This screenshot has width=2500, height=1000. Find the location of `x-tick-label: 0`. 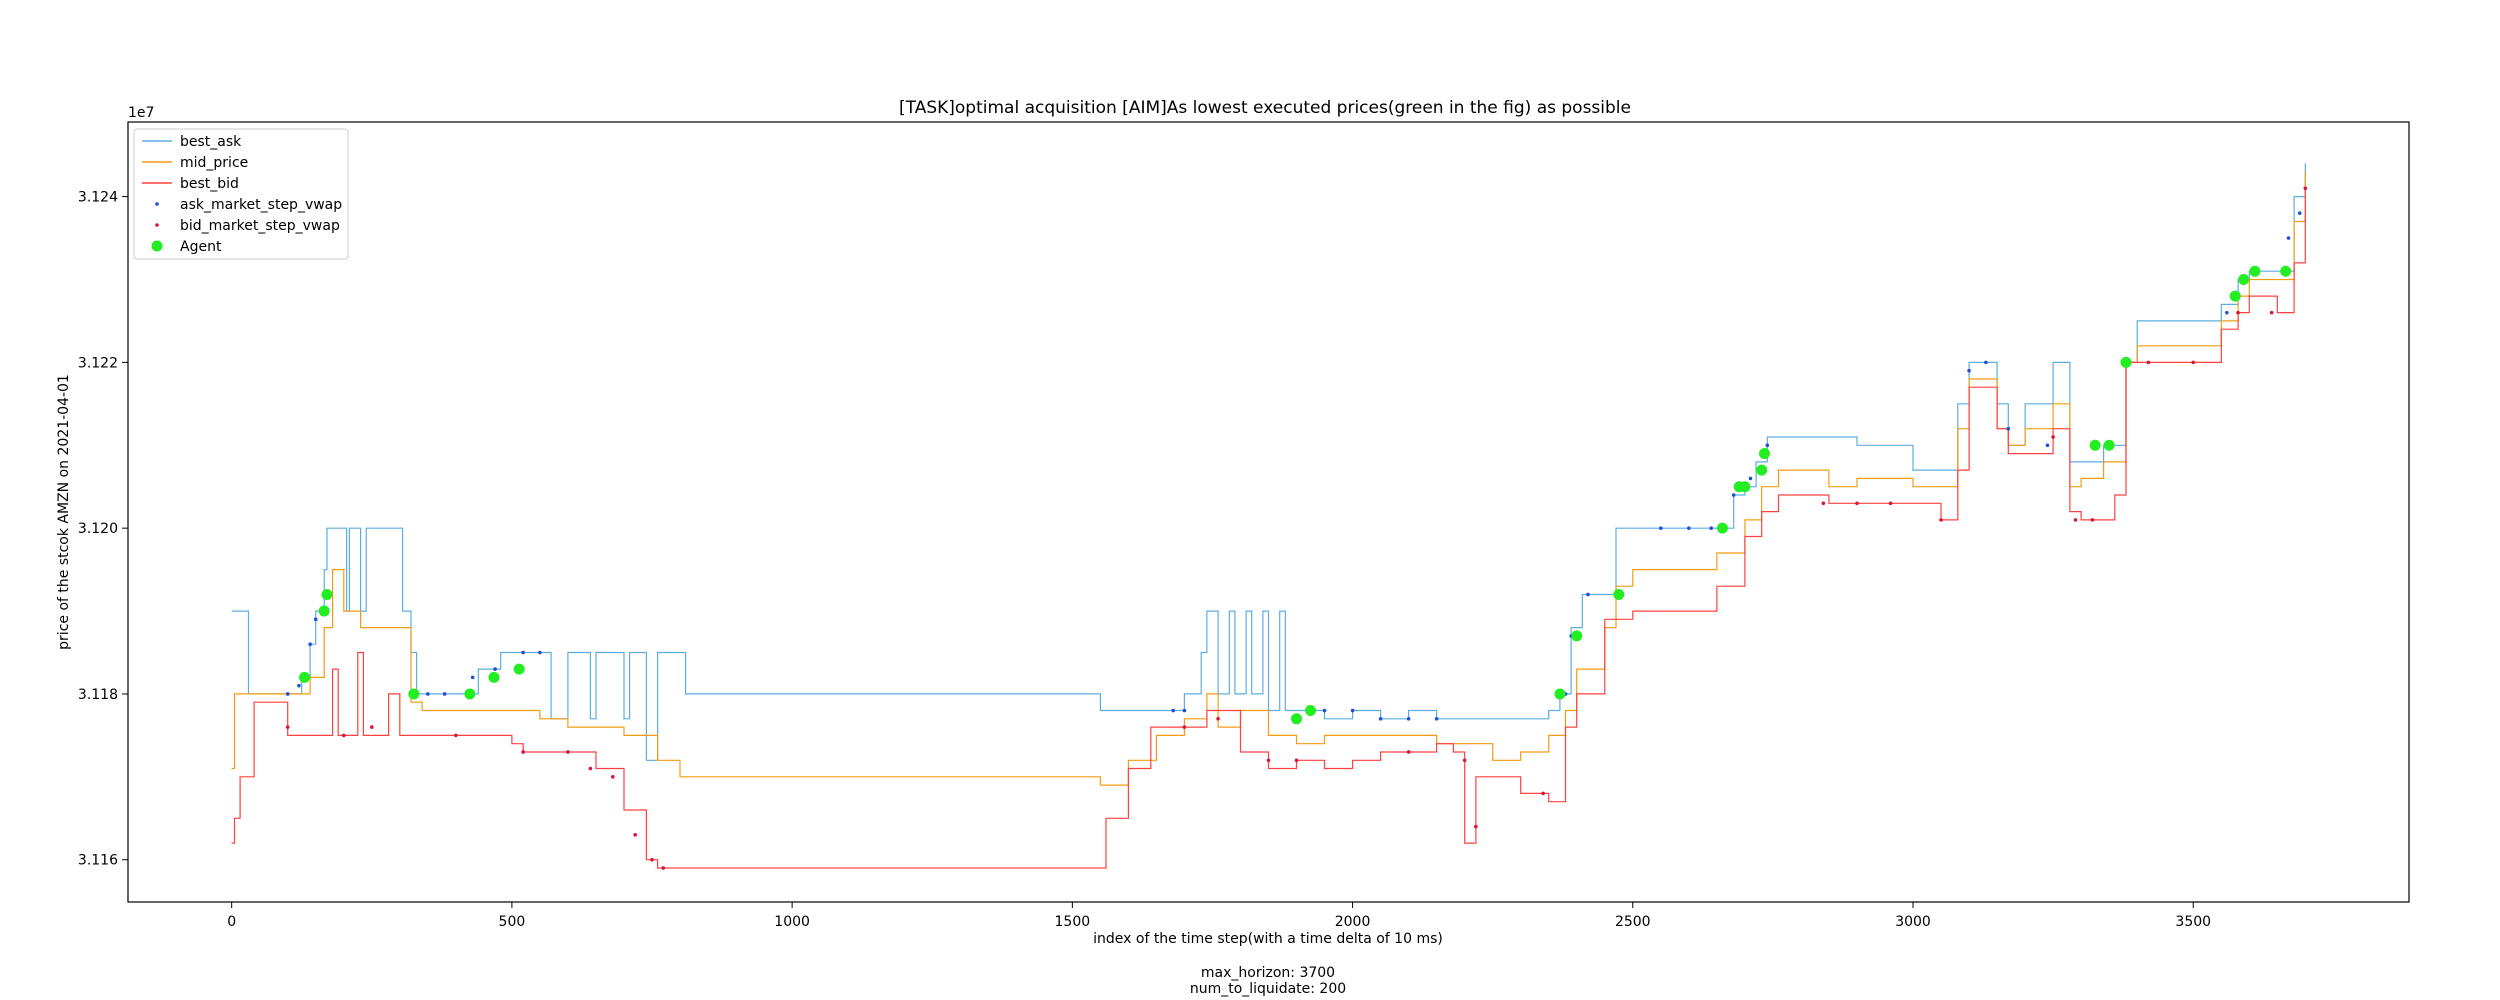

x-tick-label: 0 is located at coordinates (231, 922).